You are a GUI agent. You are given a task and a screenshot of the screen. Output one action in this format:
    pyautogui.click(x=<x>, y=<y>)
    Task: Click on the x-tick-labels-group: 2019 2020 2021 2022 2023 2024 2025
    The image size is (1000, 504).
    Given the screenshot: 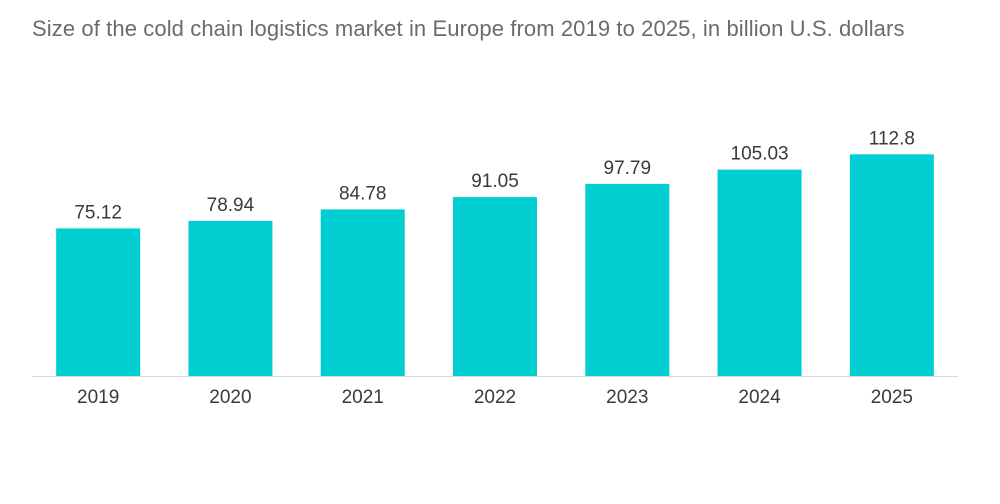 What is the action you would take?
    pyautogui.click(x=495, y=397)
    